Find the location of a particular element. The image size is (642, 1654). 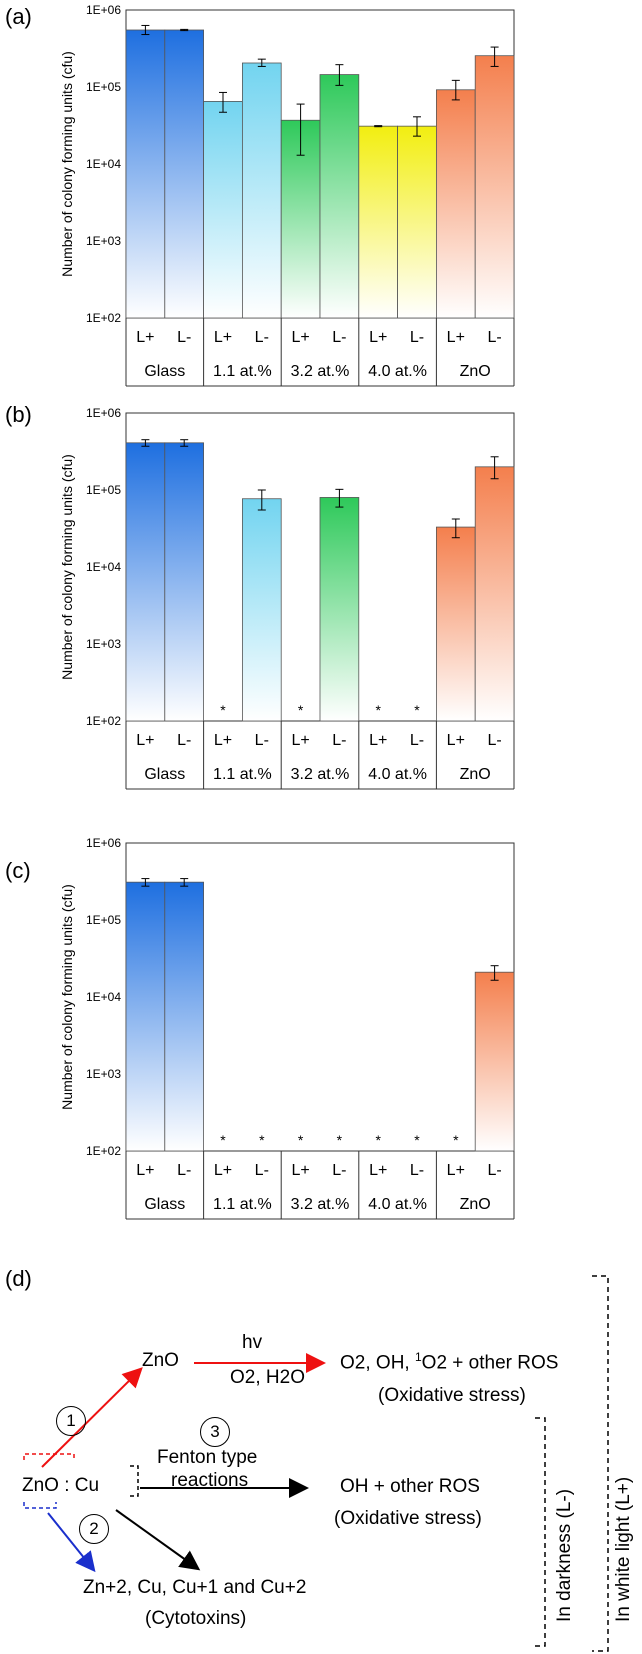

step-3-badge: 3 is located at coordinates (215, 1432).